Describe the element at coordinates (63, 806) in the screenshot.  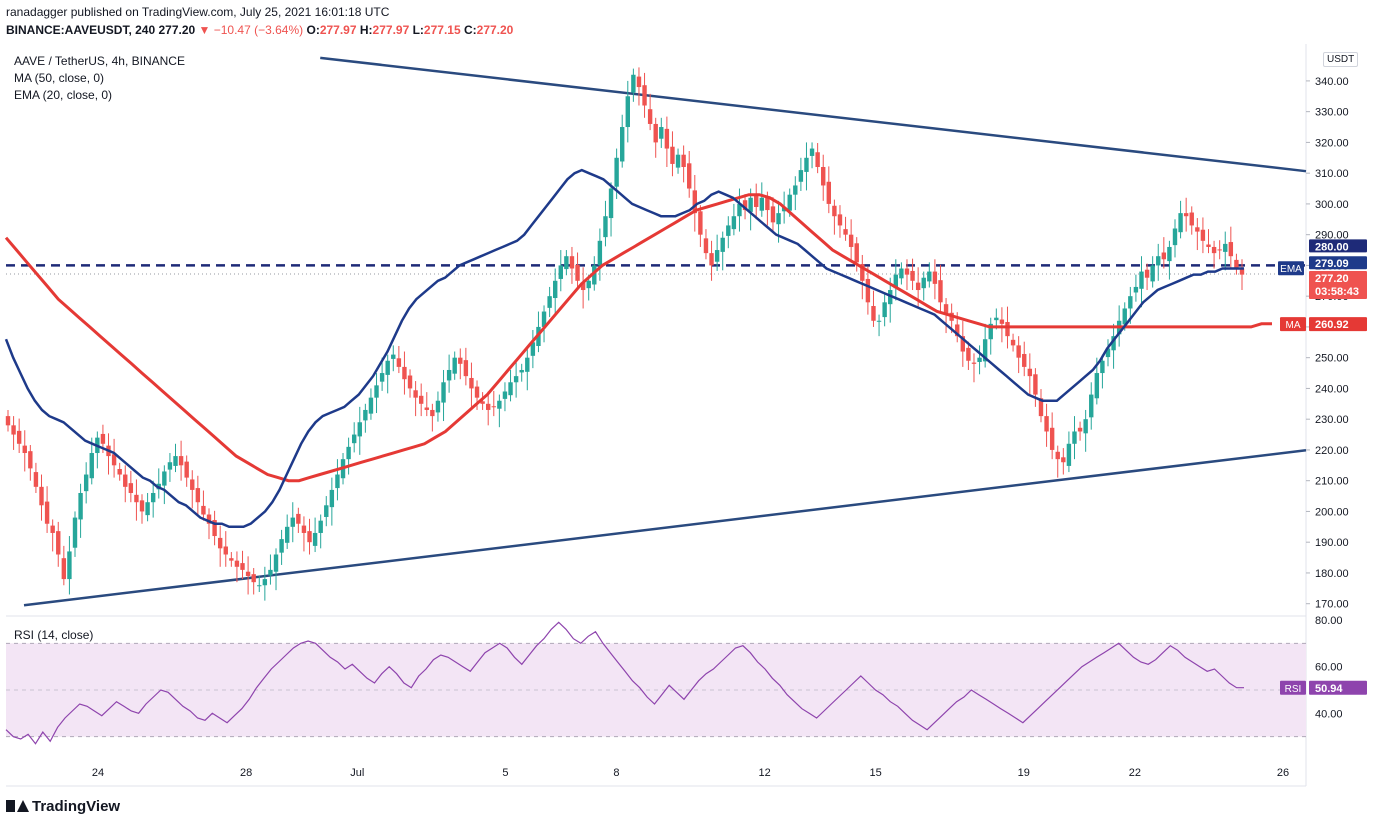
I see `tradingview-logo: TradingView` at that location.